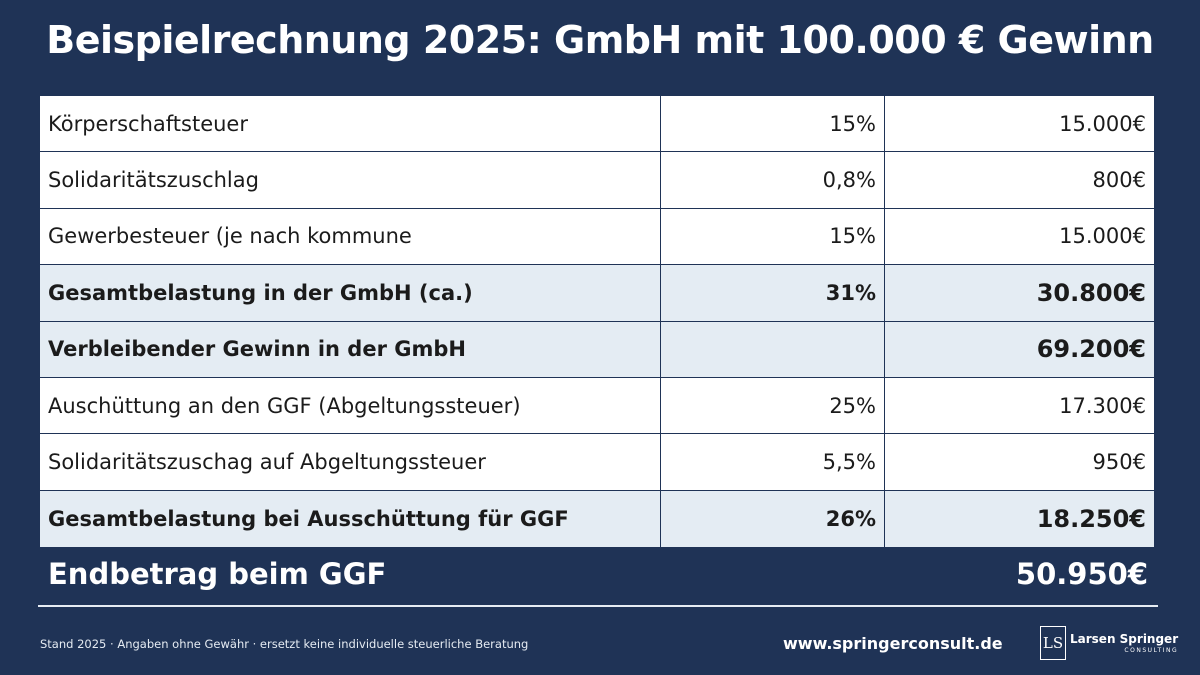  Describe the element at coordinates (773, 405) in the screenshot. I see `row-rate: 25%` at that location.